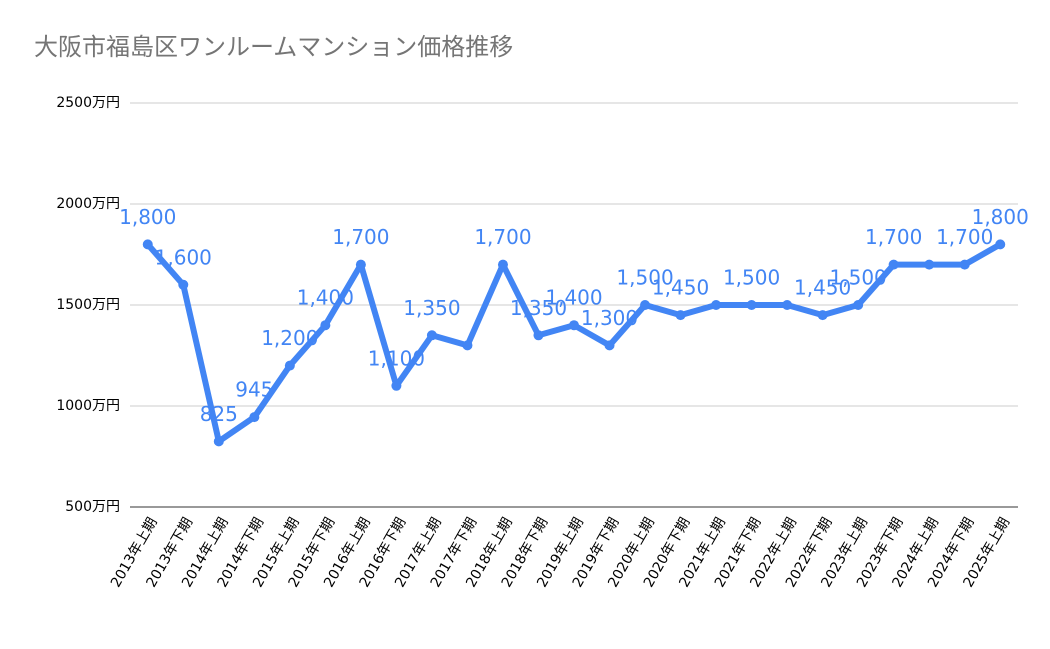  I want to click on y-tick-label: 1500万円, so click(88, 305).